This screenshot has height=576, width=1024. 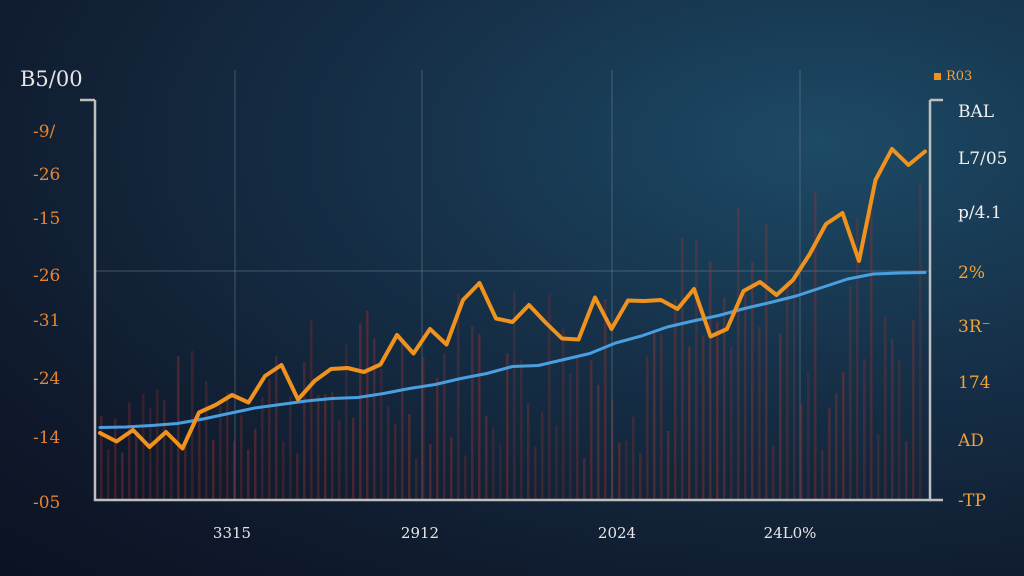 What do you see at coordinates (976, 112) in the screenshot?
I see `y-tick-label-right: BAL` at bounding box center [976, 112].